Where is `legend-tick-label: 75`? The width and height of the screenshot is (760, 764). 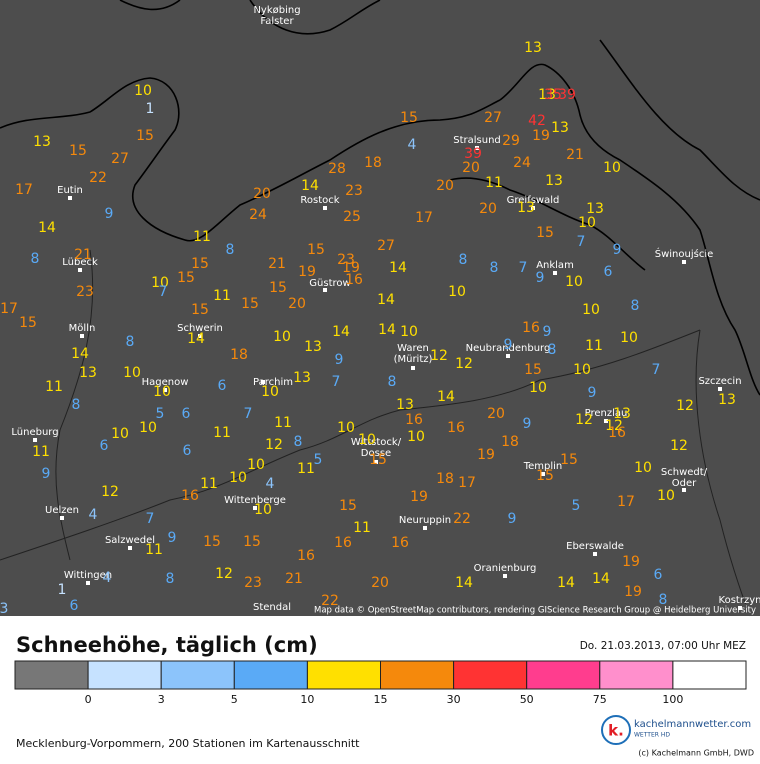
legend-tick-label: 75 is located at coordinates (600, 699).